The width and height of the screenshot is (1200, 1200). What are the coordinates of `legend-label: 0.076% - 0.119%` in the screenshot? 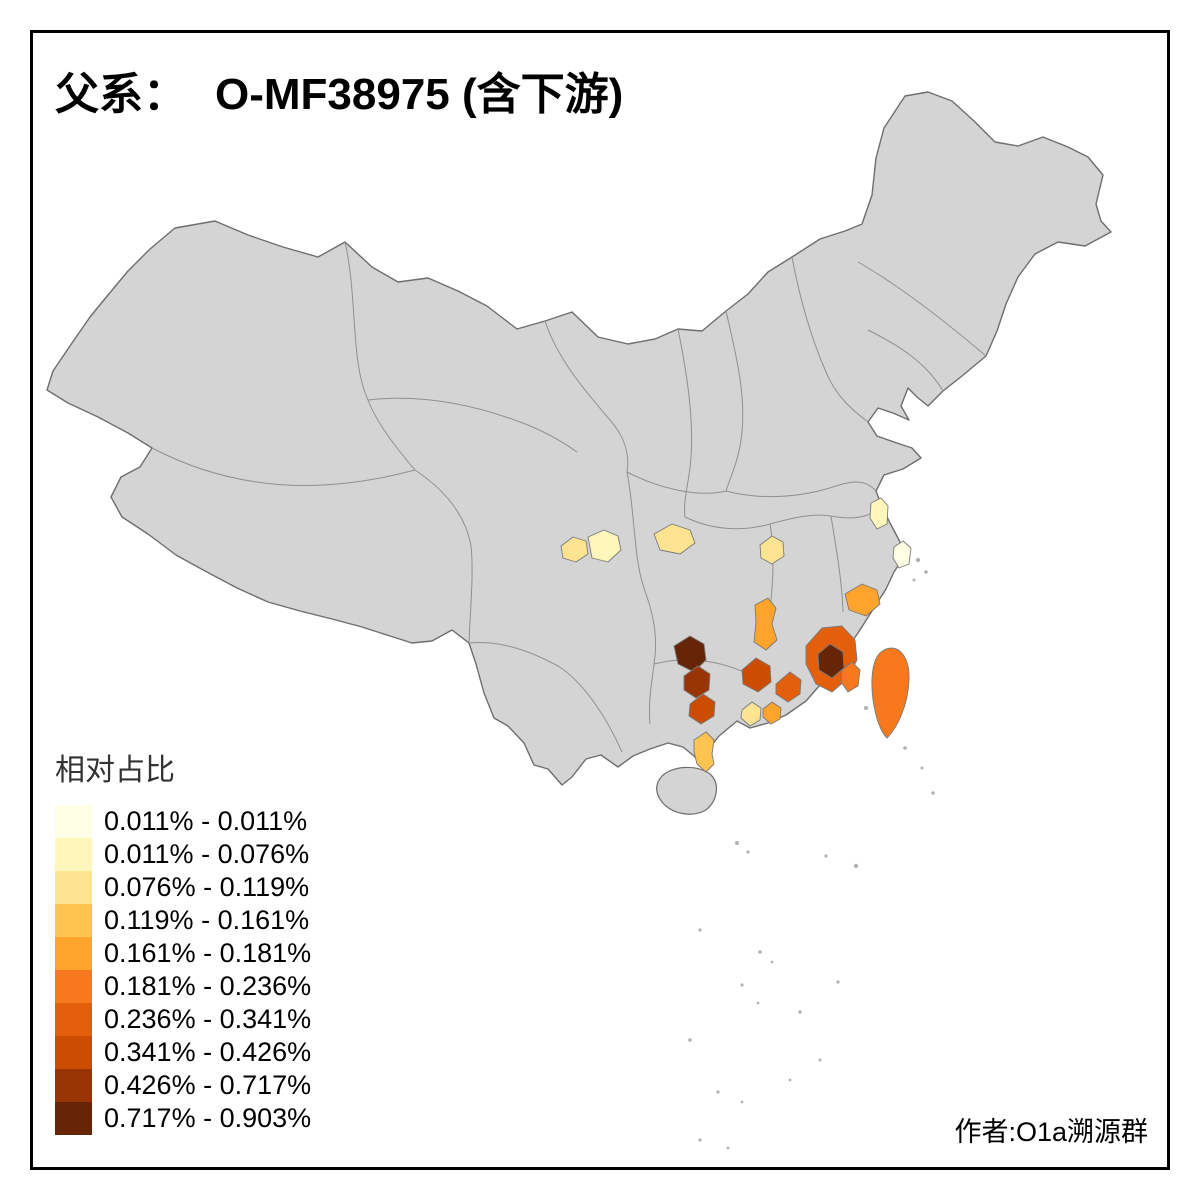 It's located at (207, 887).